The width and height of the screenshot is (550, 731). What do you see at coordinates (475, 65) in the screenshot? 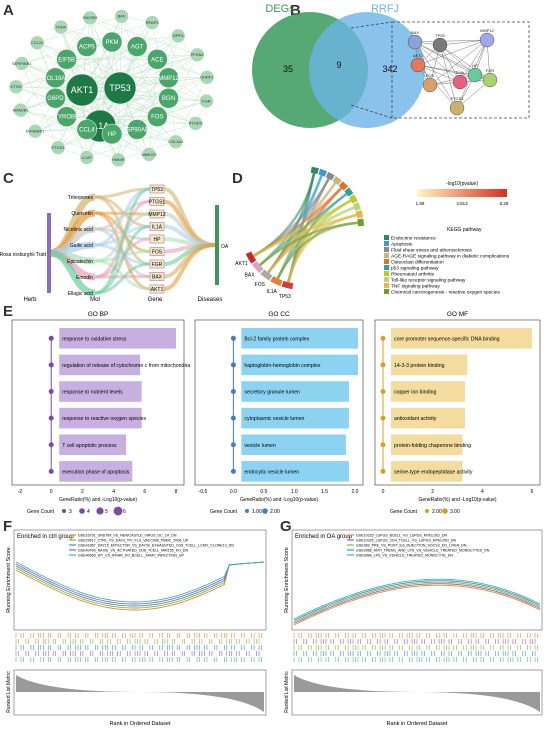
I see `ppi-inset-label: HP` at bounding box center [475, 65].